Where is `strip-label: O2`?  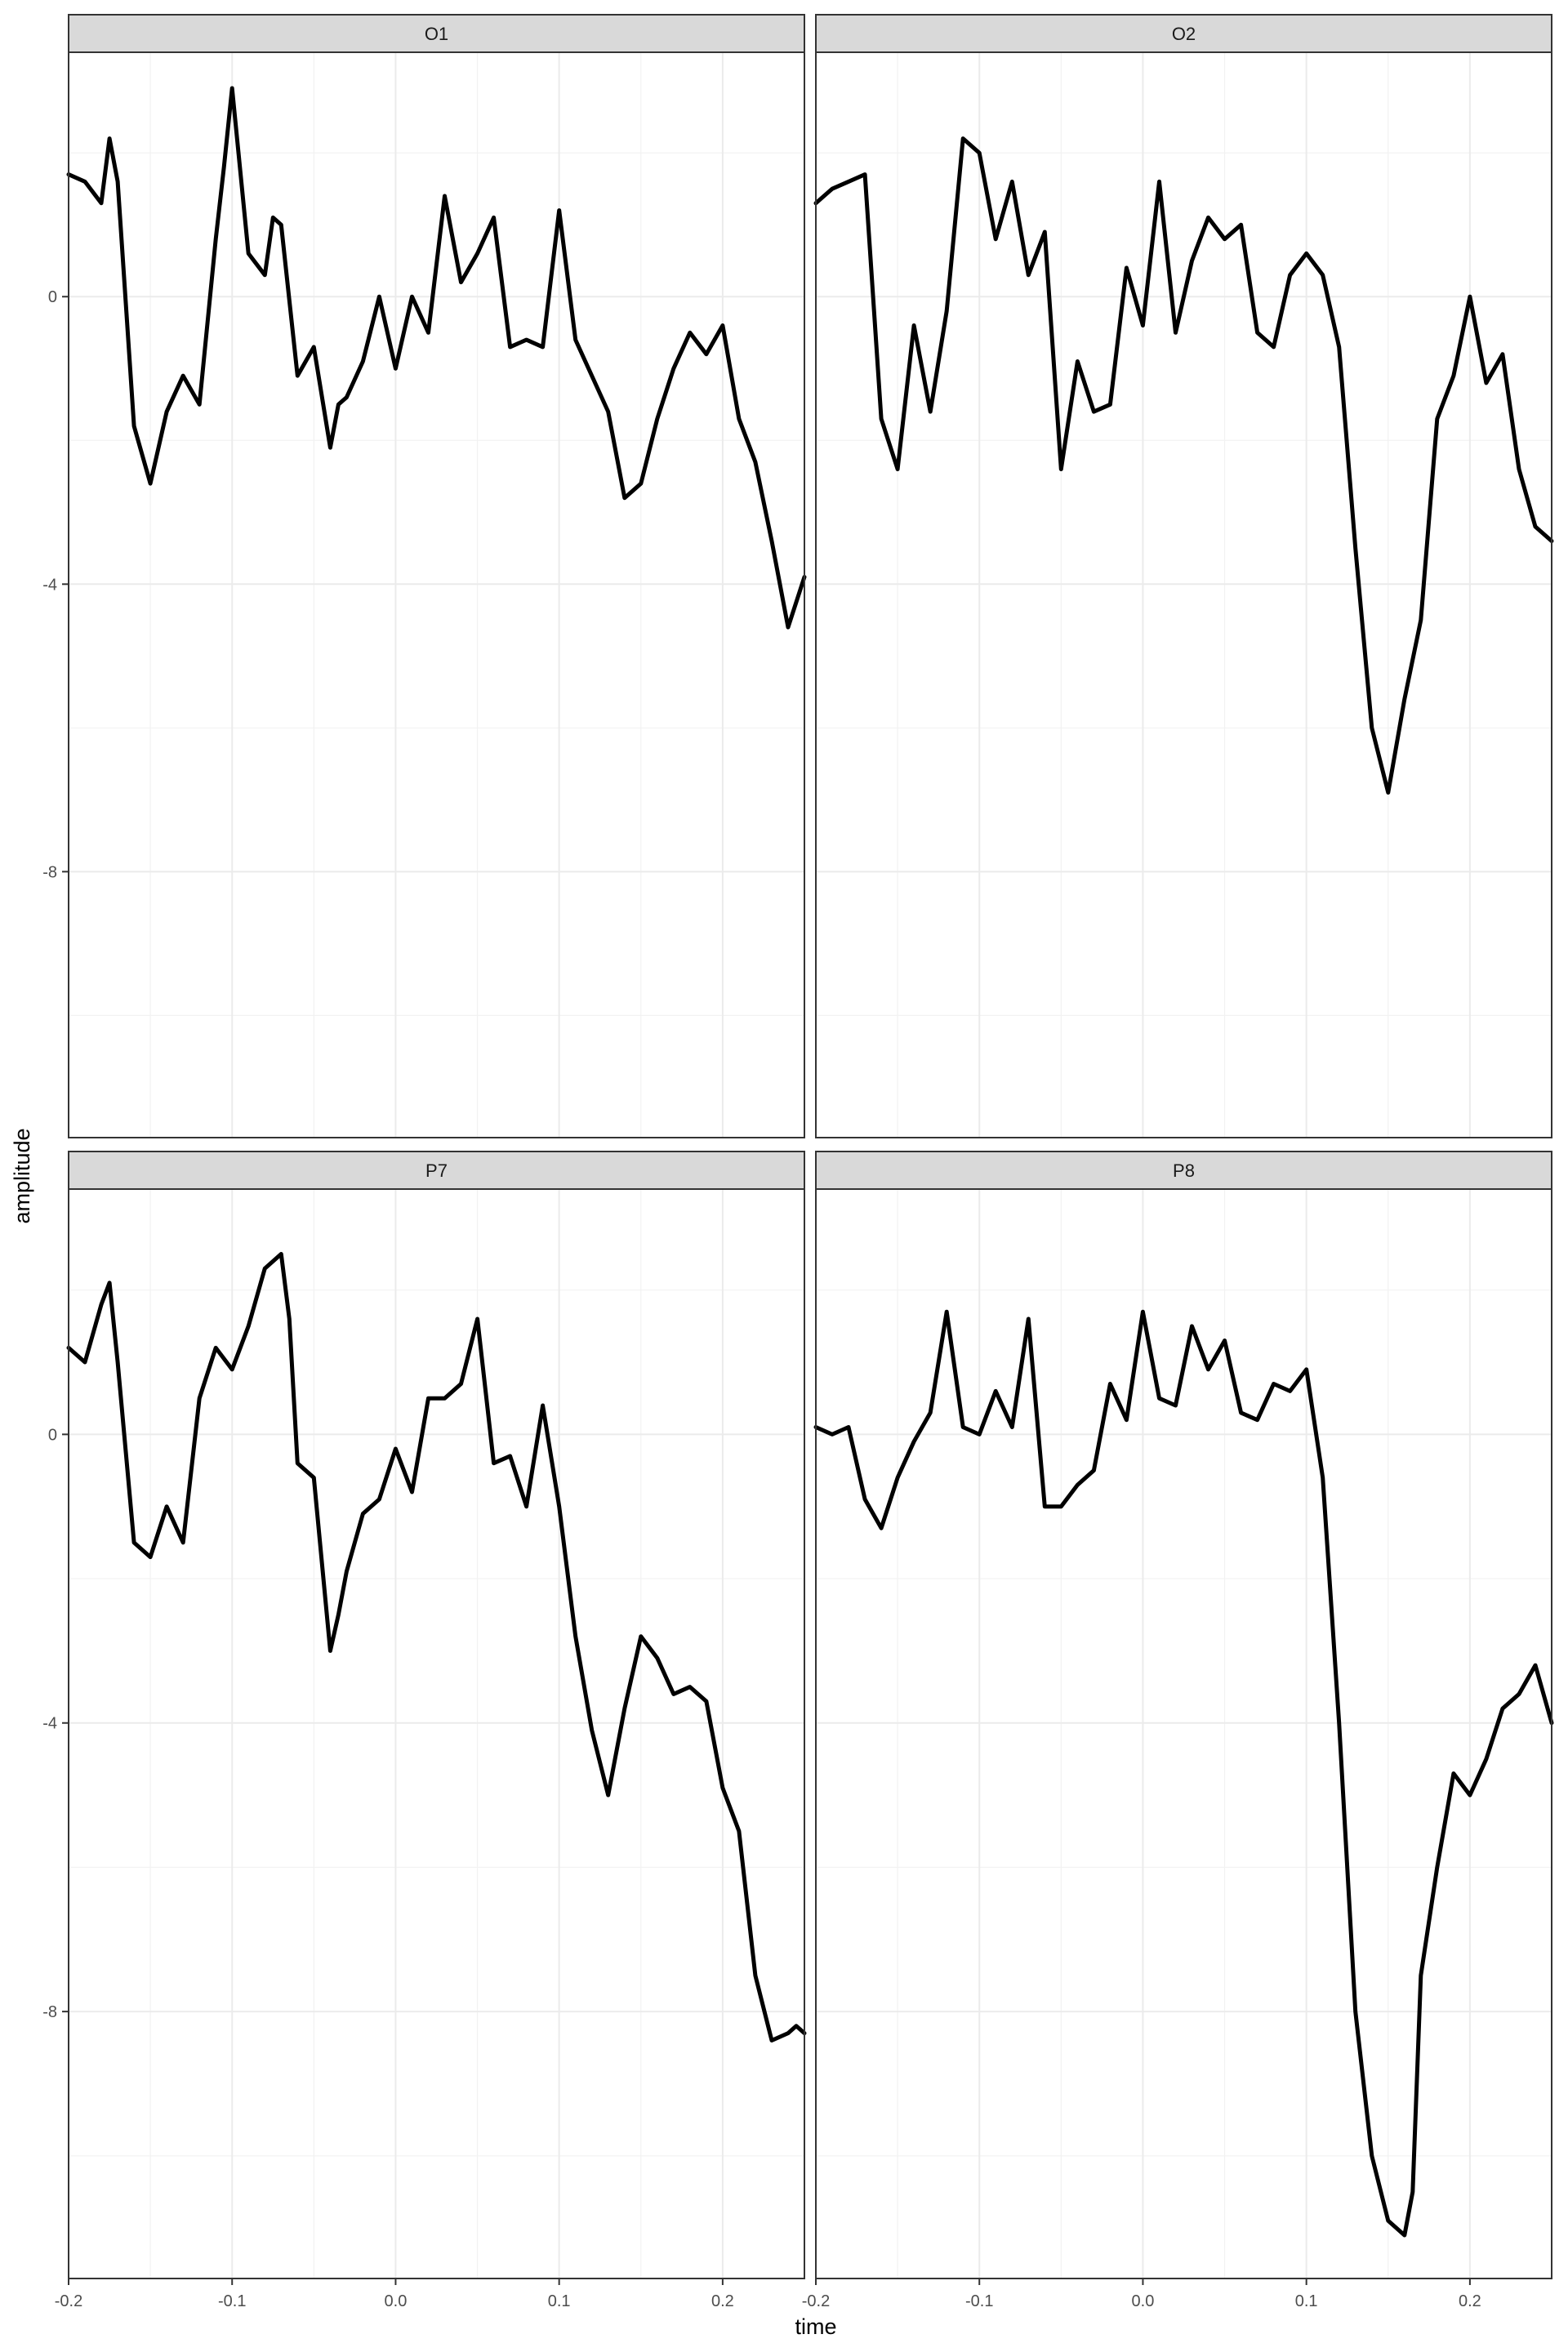 strip-label: O2 is located at coordinates (1184, 34).